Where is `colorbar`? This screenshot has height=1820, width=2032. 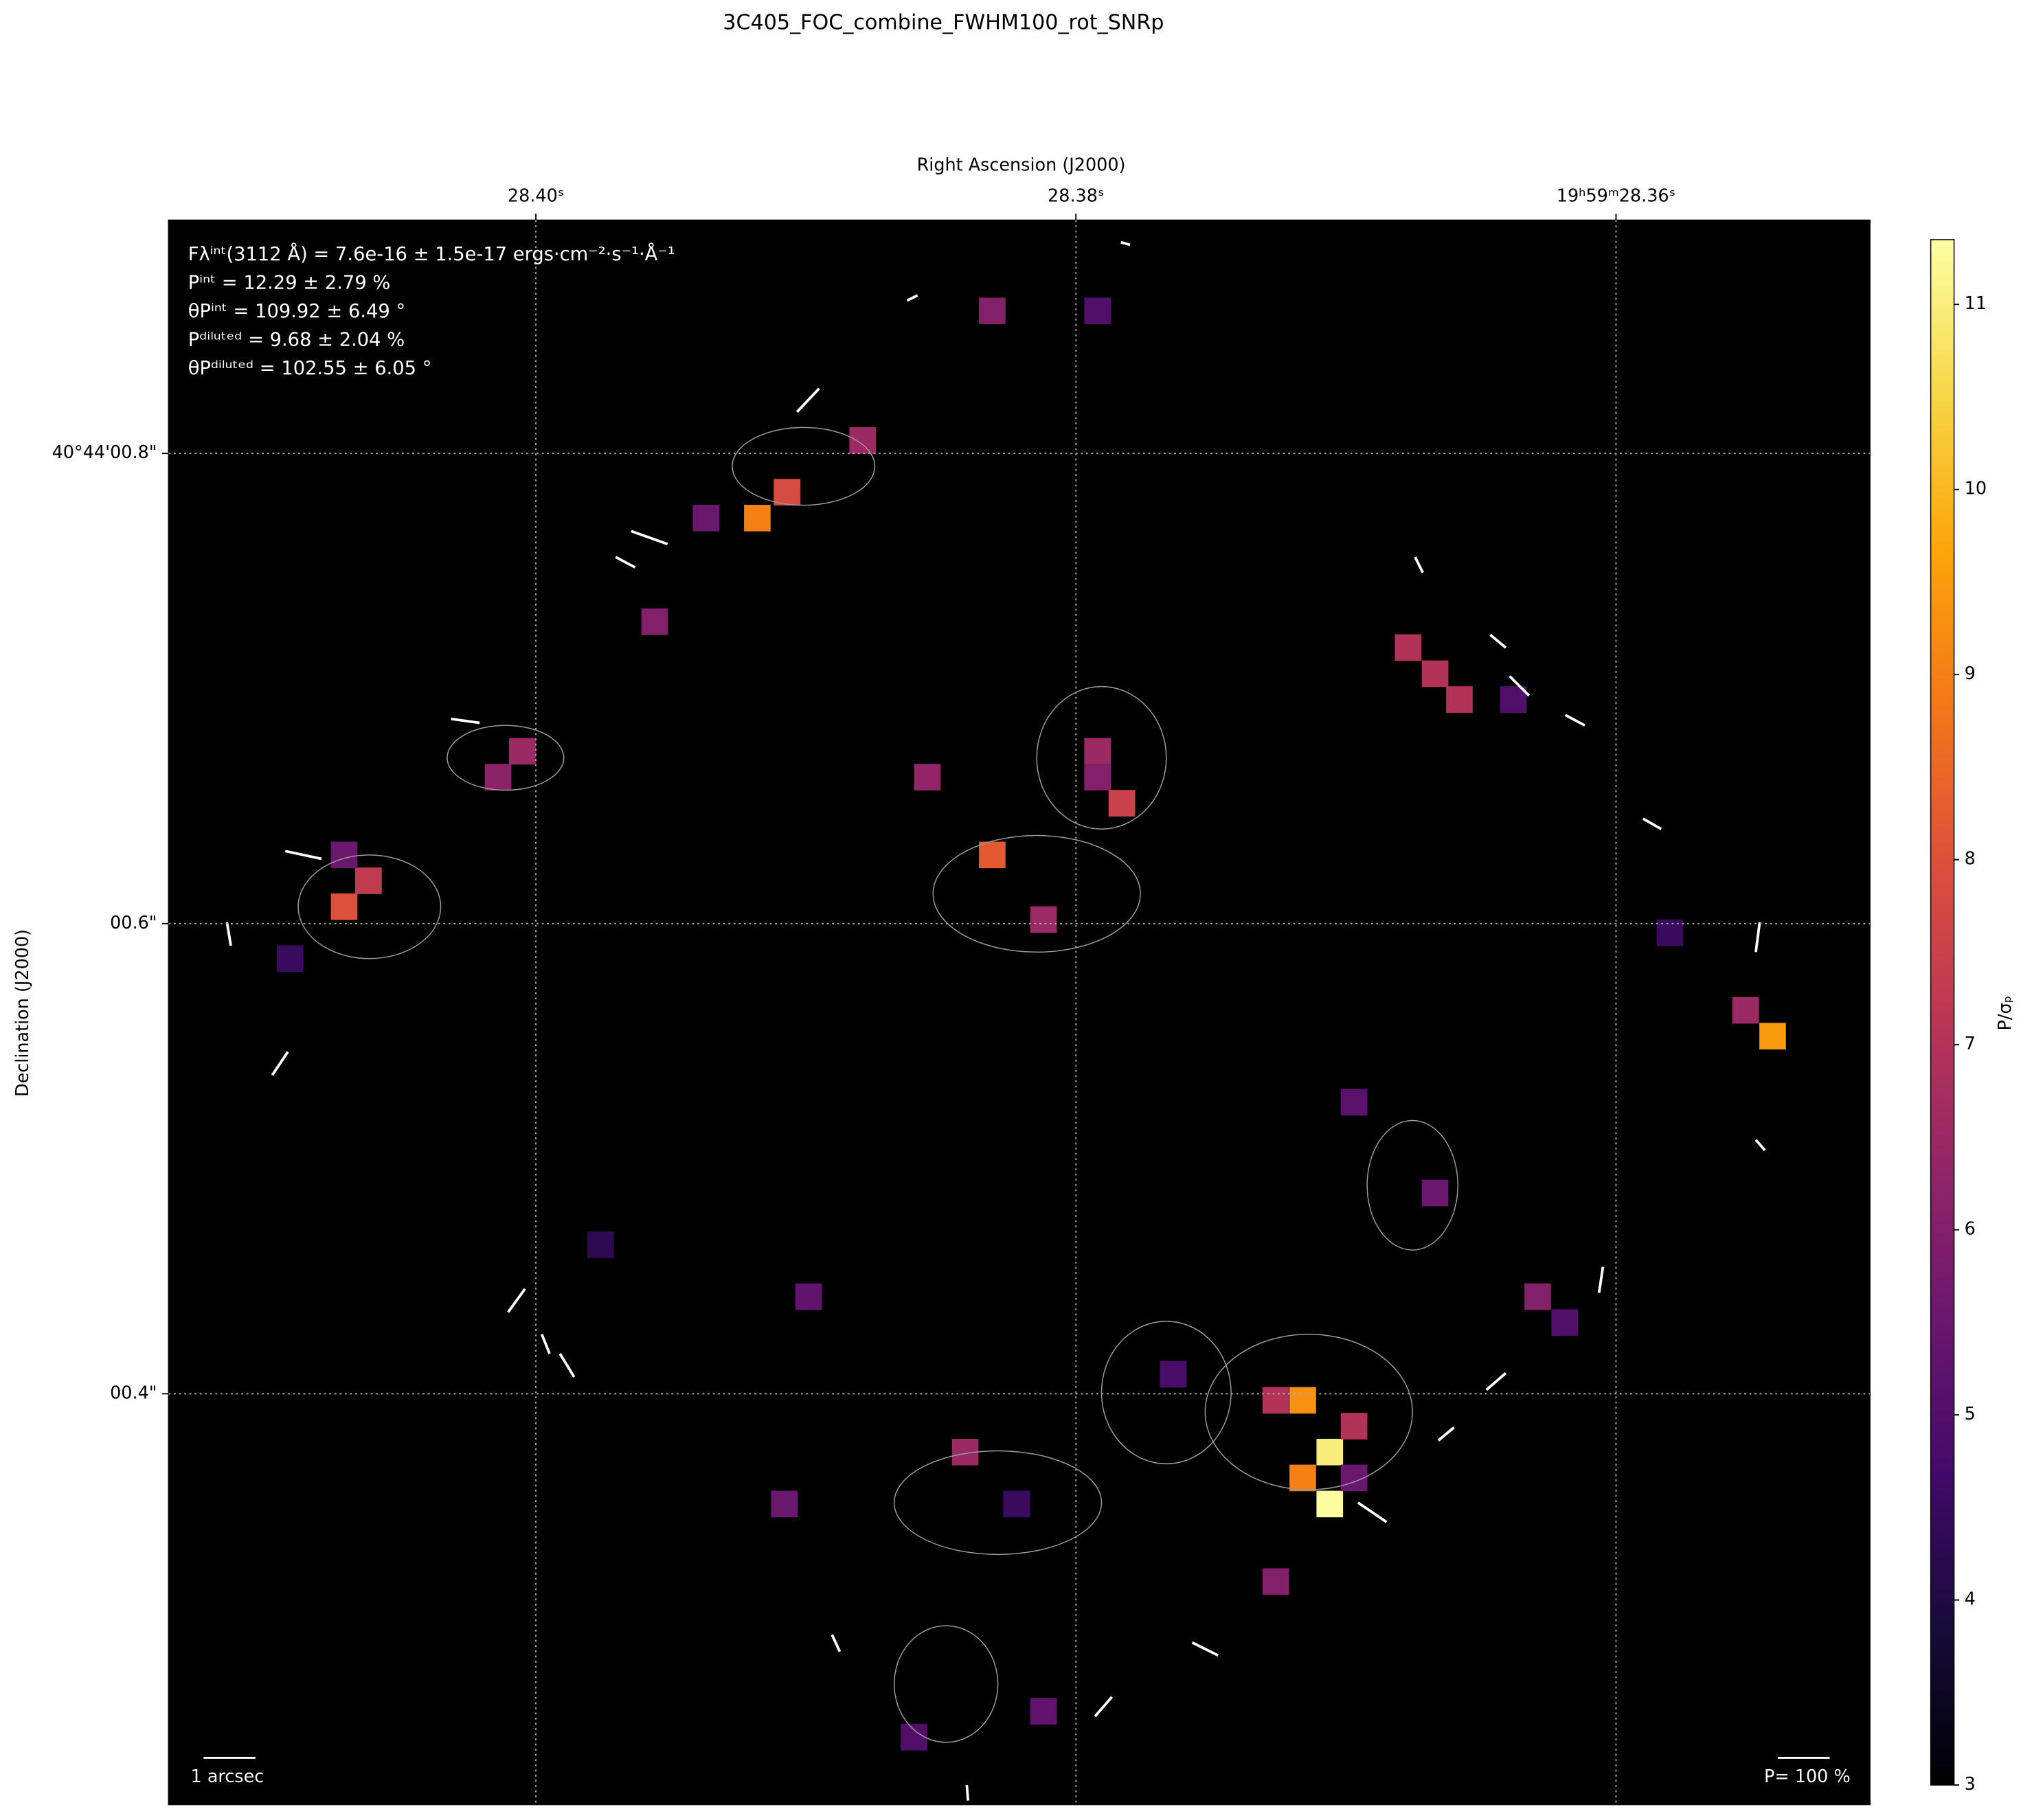 colorbar is located at coordinates (1942, 1012).